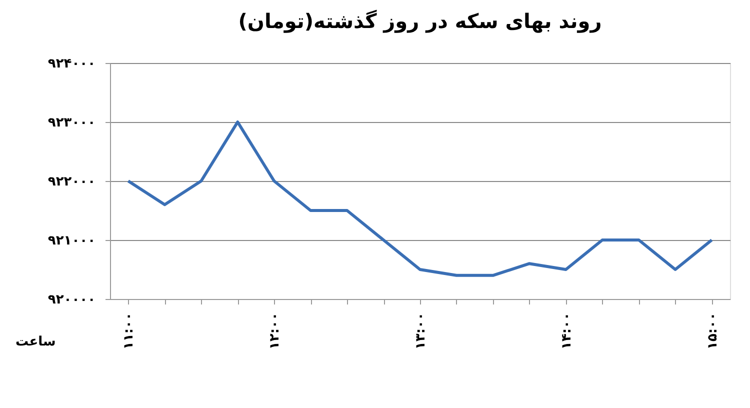 The width and height of the screenshot is (750, 408). What do you see at coordinates (420, 21) in the screenshot?
I see `chart-title: روند بهای سکه در روز گذشته(تومان)` at bounding box center [420, 21].